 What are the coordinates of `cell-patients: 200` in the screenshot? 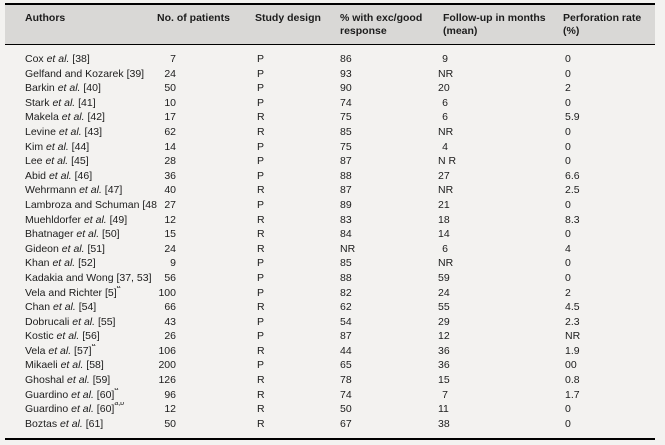 It's located at (167, 365).